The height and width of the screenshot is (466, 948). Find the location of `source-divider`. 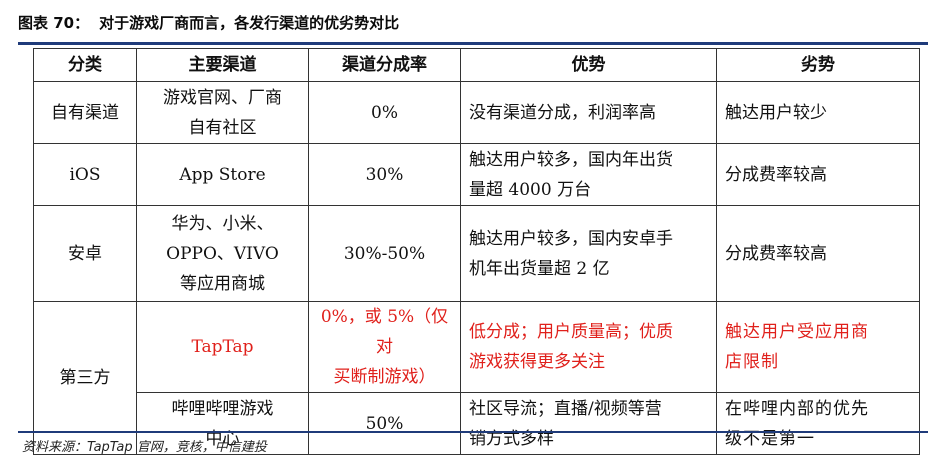

source-divider is located at coordinates (473, 432).